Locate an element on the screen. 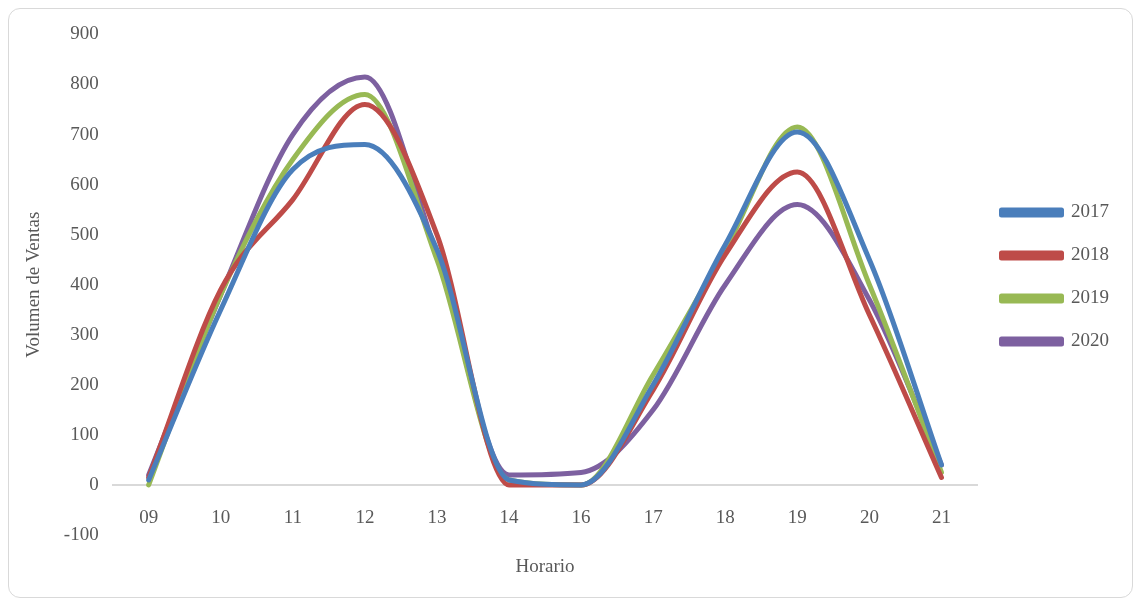 Image resolution: width=1143 pixels, height=609 pixels. y-tick-label: 700 is located at coordinates (84, 133).